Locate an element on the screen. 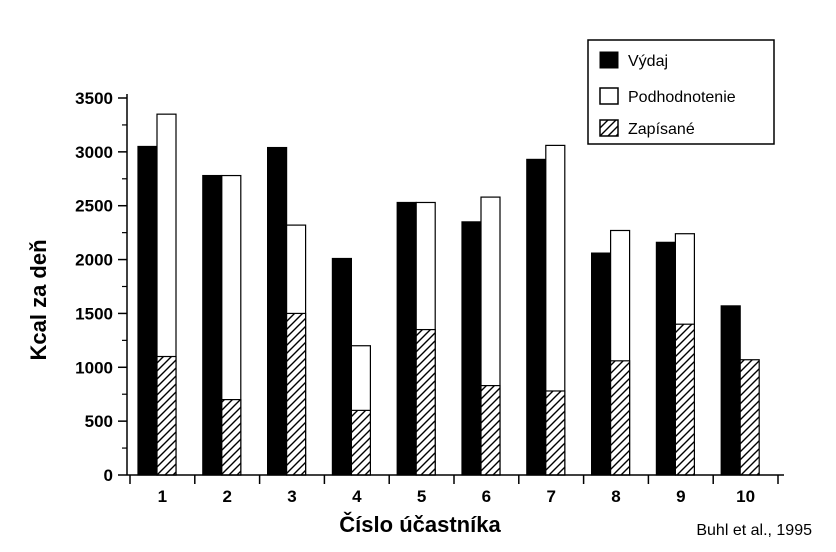  legend-swatch-vydaj is located at coordinates (609, 60).